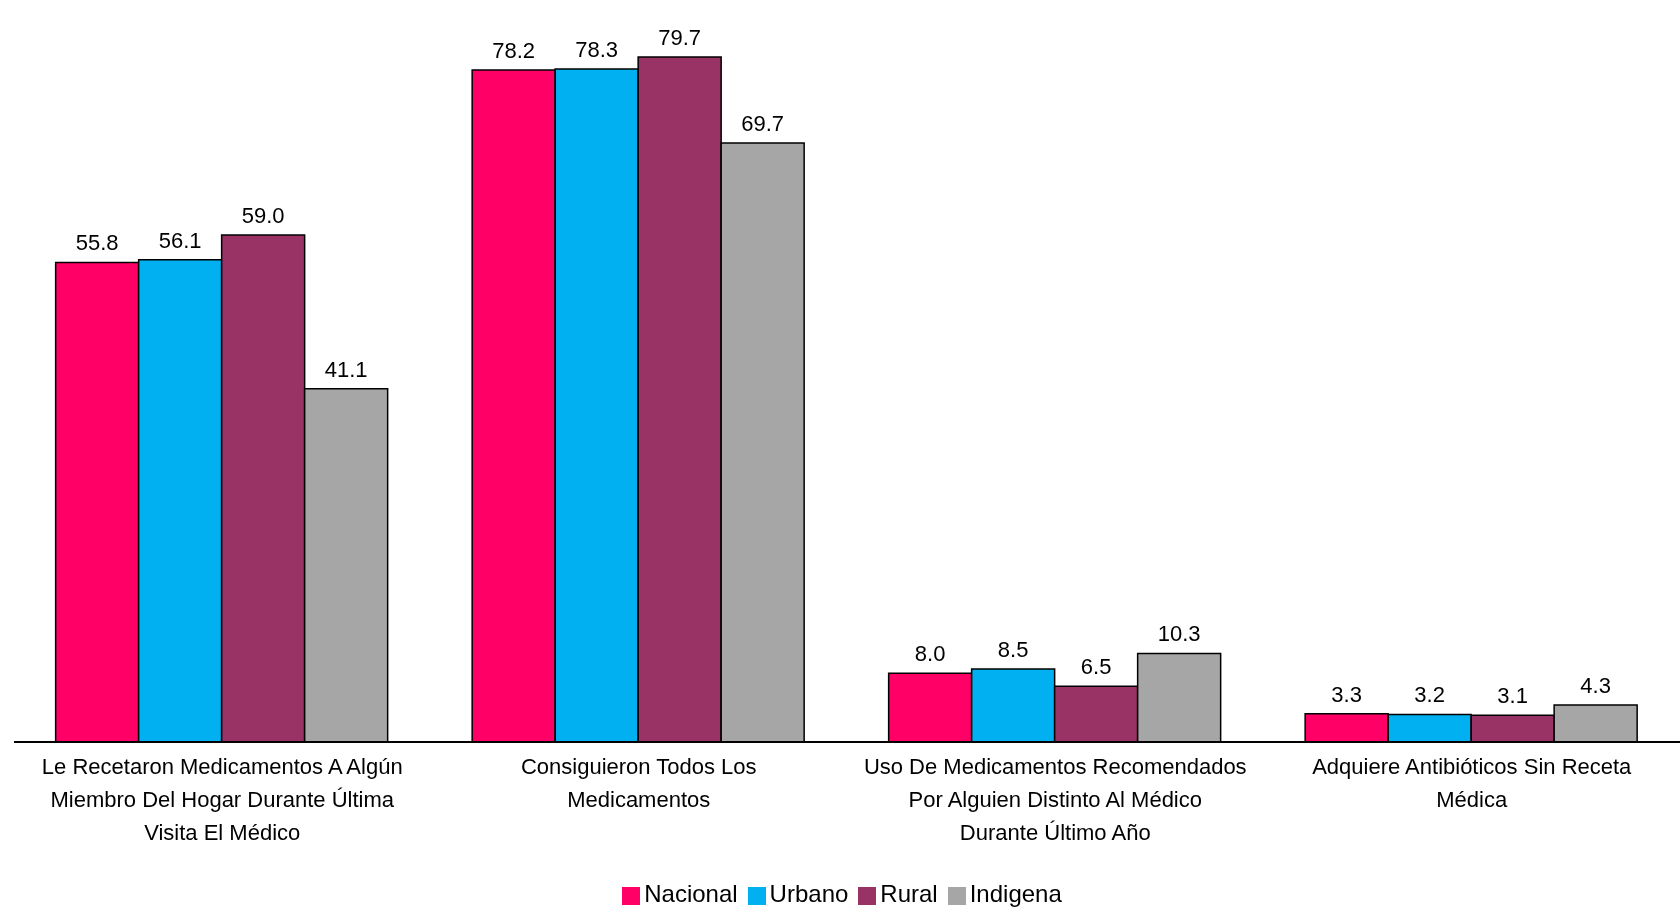 This screenshot has height=912, width=1680. Describe the element at coordinates (597, 50) in the screenshot. I see `data-label: 78.3` at that location.